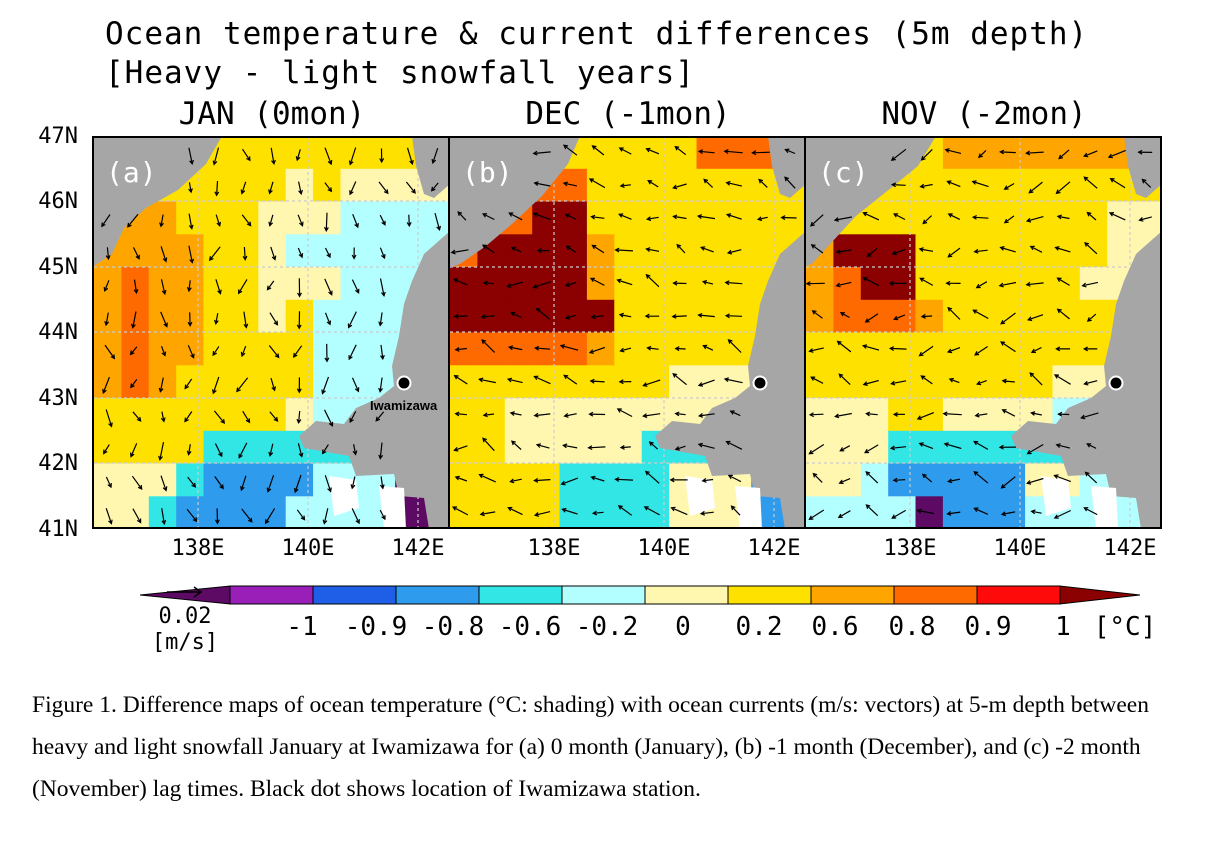  Describe the element at coordinates (1063, 627) in the screenshot. I see `colorbar-label: 1` at that location.